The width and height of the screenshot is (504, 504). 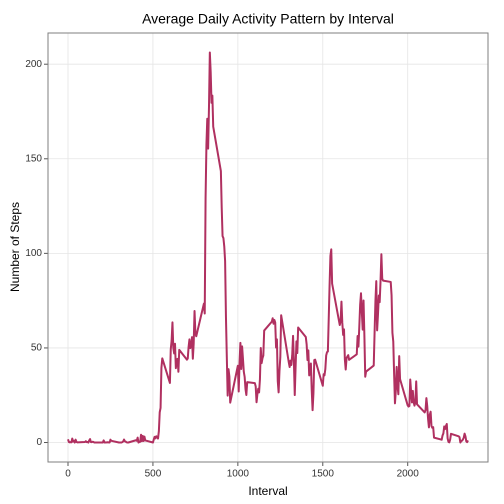 What do you see at coordinates (33, 158) in the screenshot?
I see `y-tick-label: 150` at bounding box center [33, 158].